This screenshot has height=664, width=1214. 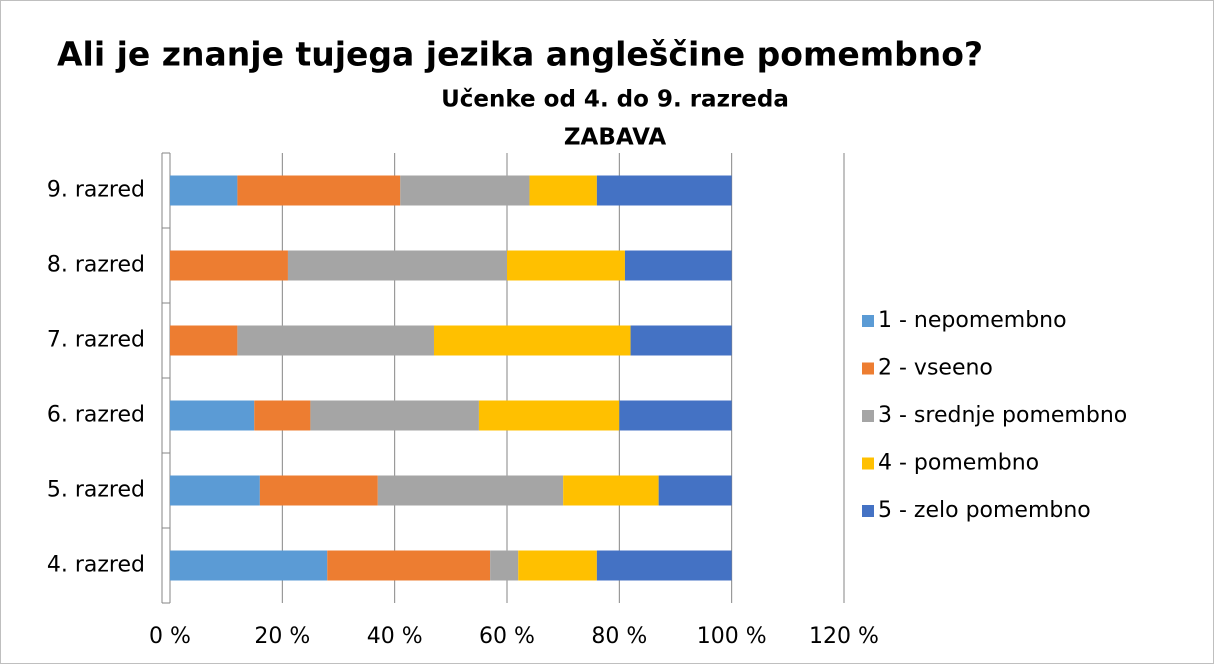 What do you see at coordinates (395, 636) in the screenshot?
I see `x-tick-label: 40 %` at bounding box center [395, 636].